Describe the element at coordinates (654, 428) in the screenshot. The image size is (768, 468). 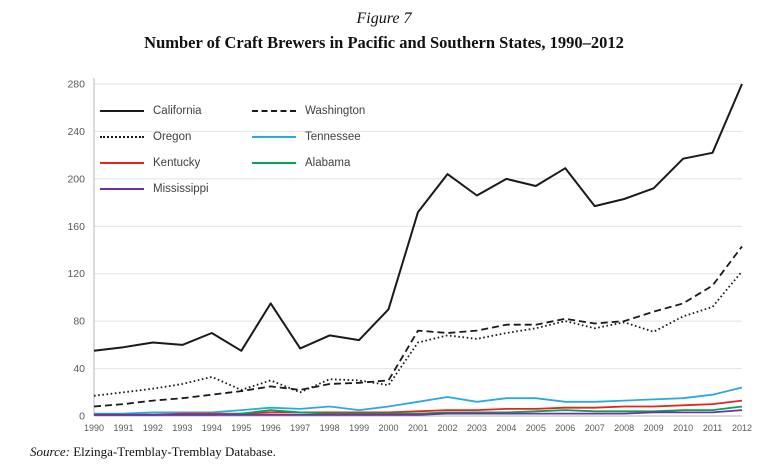
I see `x-tick-label-2009: 2009` at that location.